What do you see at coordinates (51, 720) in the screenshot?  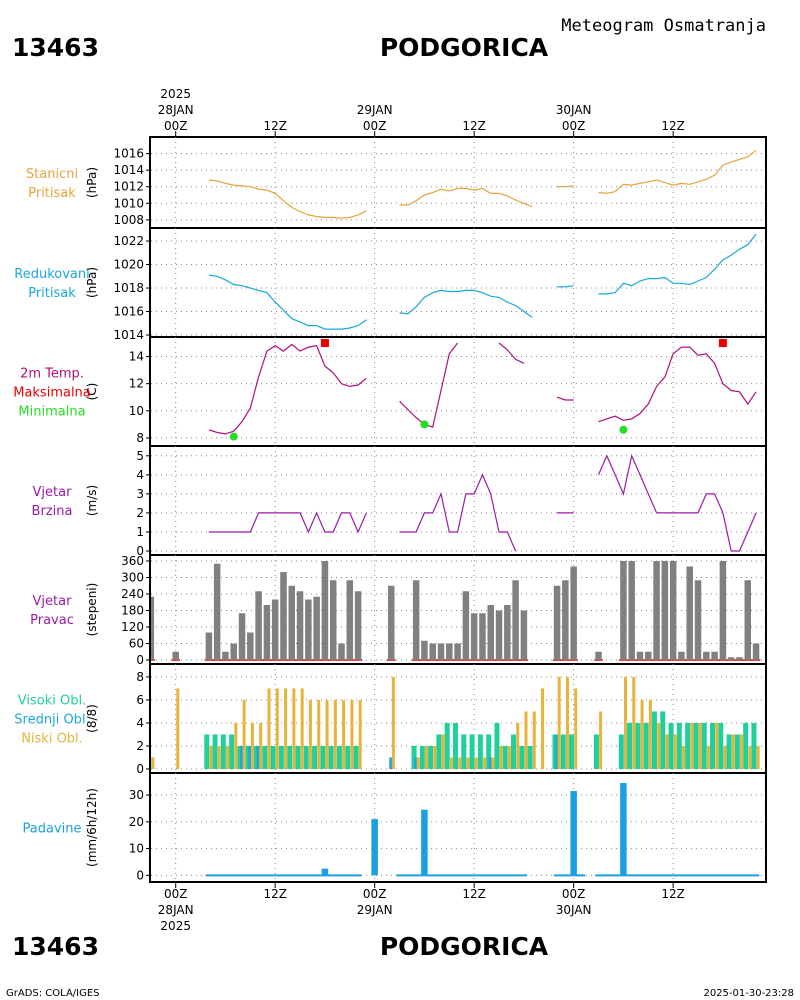 I see `panel-label: Srednji Obl.` at bounding box center [51, 720].